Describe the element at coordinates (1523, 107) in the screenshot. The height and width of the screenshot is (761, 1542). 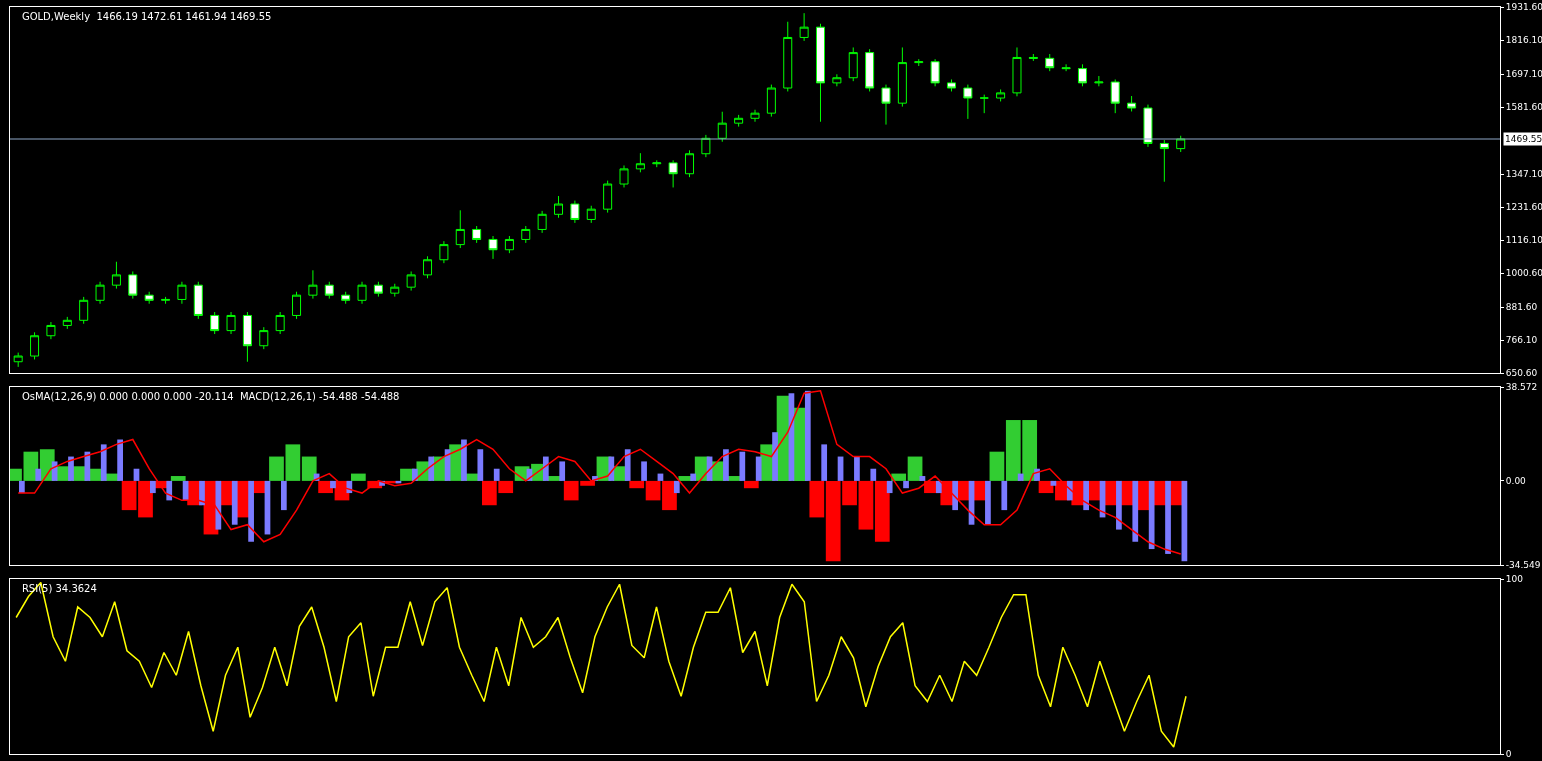
I see `y-tick-label: 1581.60` at that location.